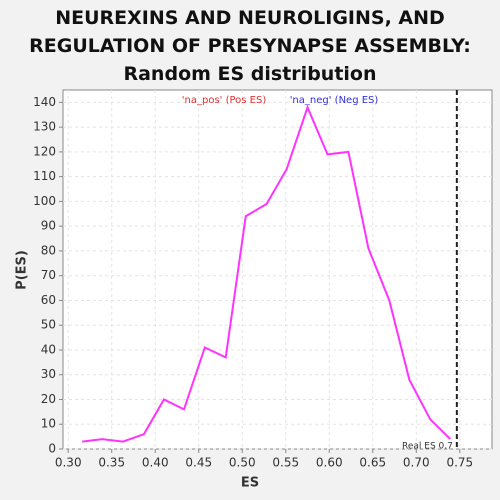 The width and height of the screenshot is (500, 500). I want to click on annotation: 'na_pos' (Pos ES), so click(224, 100).